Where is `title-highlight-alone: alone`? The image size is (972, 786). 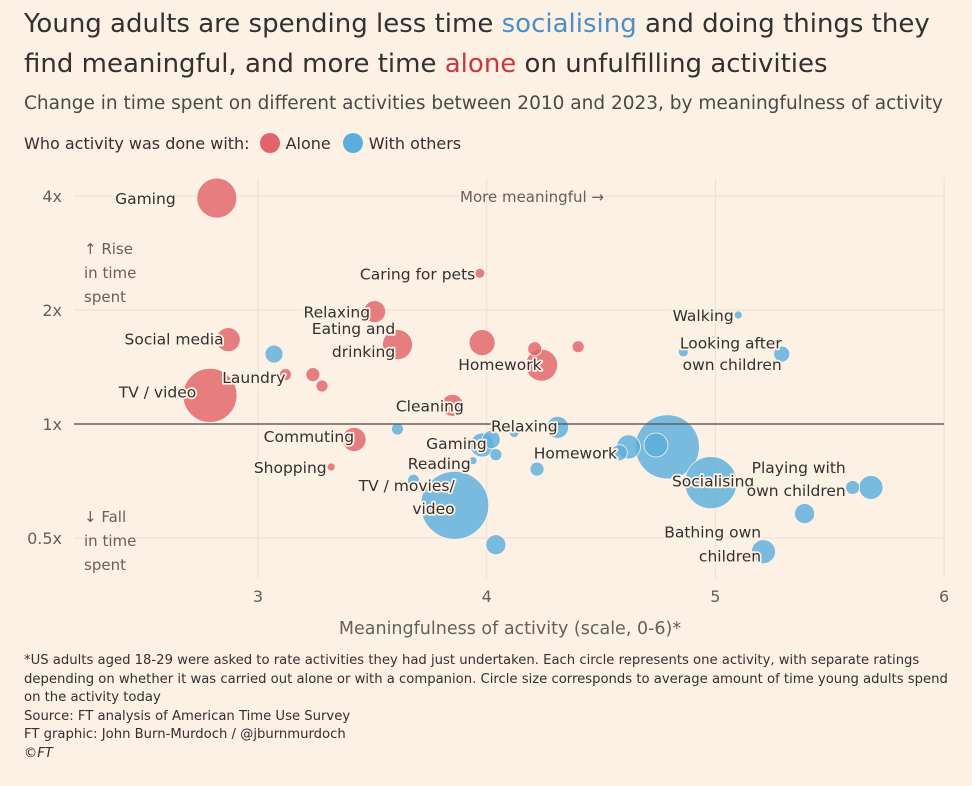
title-highlight-alone: alone is located at coordinates (480, 64).